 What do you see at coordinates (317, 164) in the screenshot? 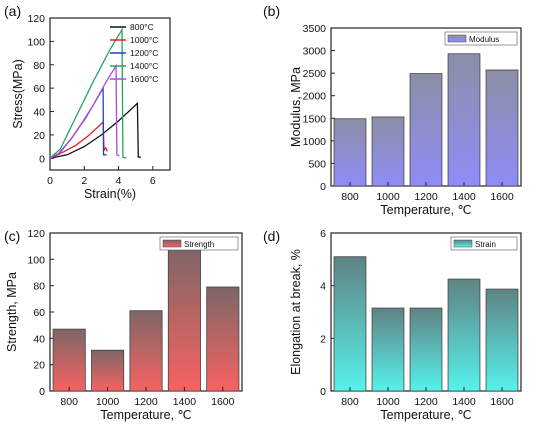
I see `y-tick-label: 500` at bounding box center [317, 164].